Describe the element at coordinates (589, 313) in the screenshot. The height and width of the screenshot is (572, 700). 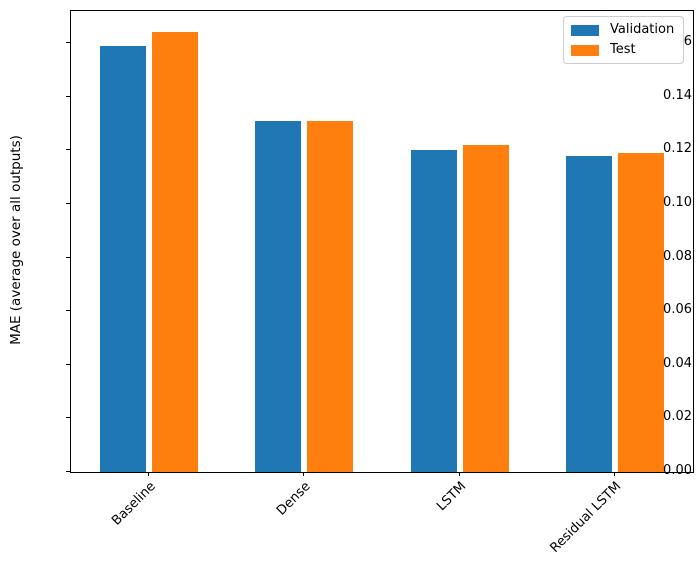
I see `bar-validation-residual-lstm` at that location.